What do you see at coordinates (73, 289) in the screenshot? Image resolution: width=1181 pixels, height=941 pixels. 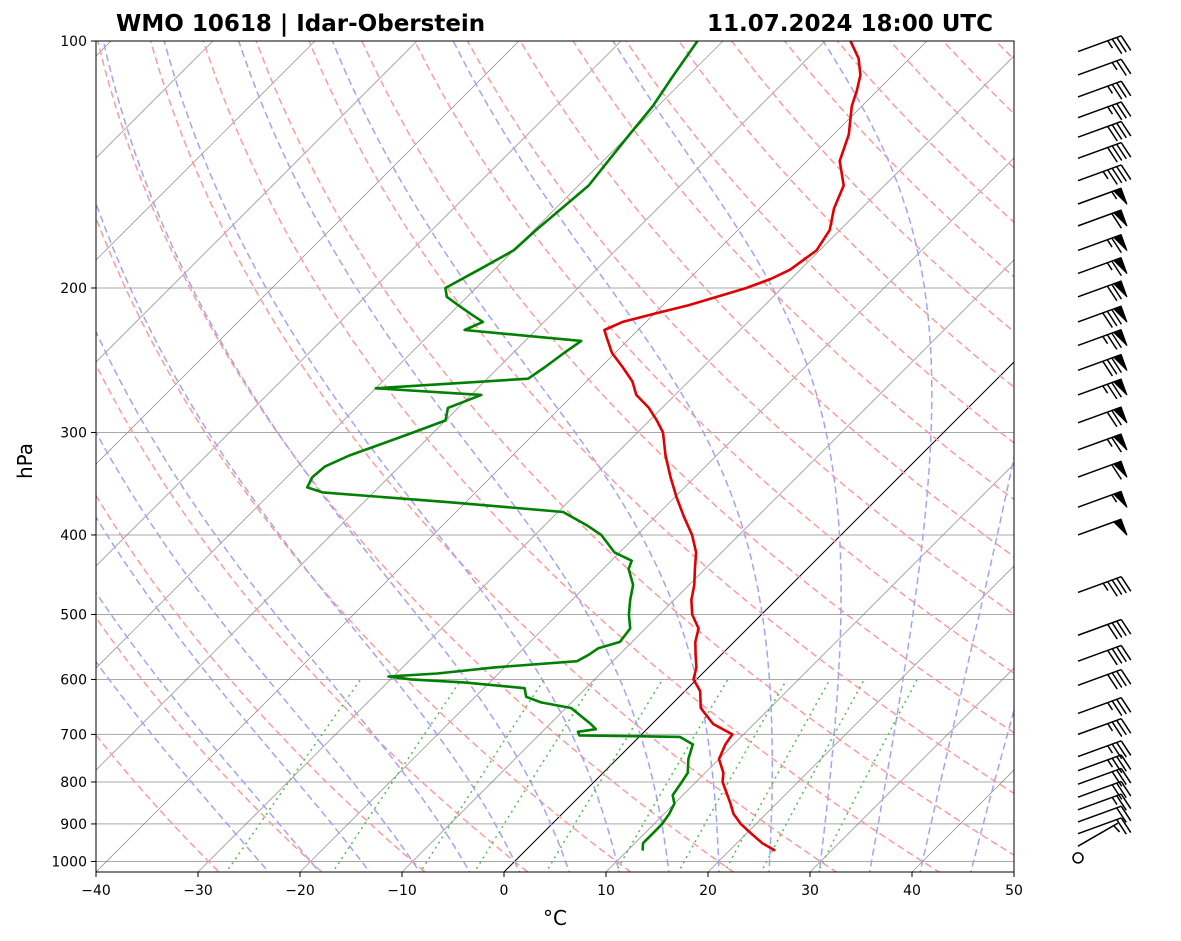 I see `y-tick-label: 200` at bounding box center [73, 289].